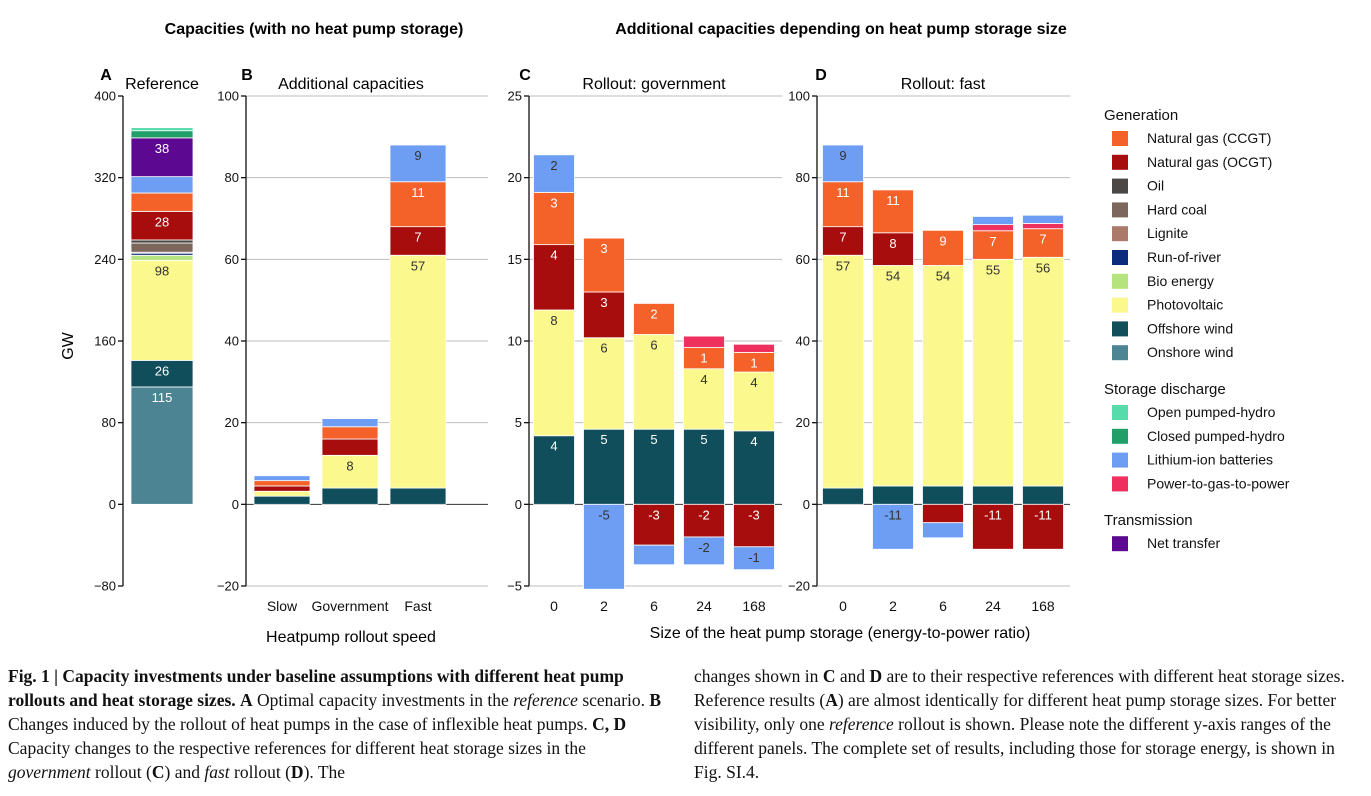  I want to click on x-tick-label: Slow, so click(282, 606).